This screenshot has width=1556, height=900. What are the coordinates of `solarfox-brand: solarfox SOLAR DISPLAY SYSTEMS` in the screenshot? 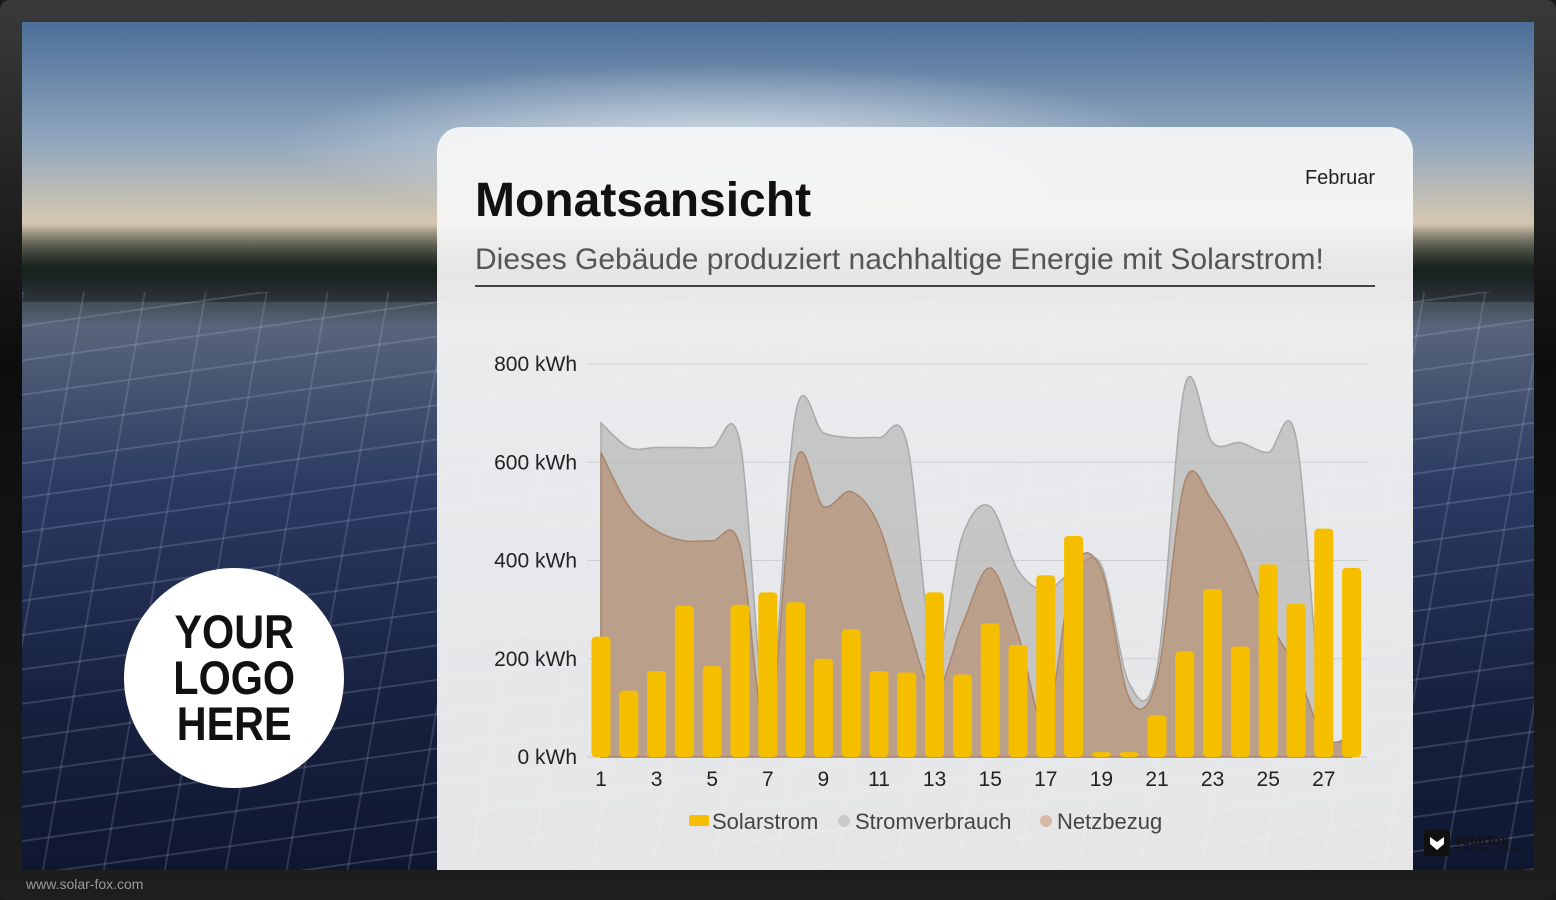 It's located at (1474, 843).